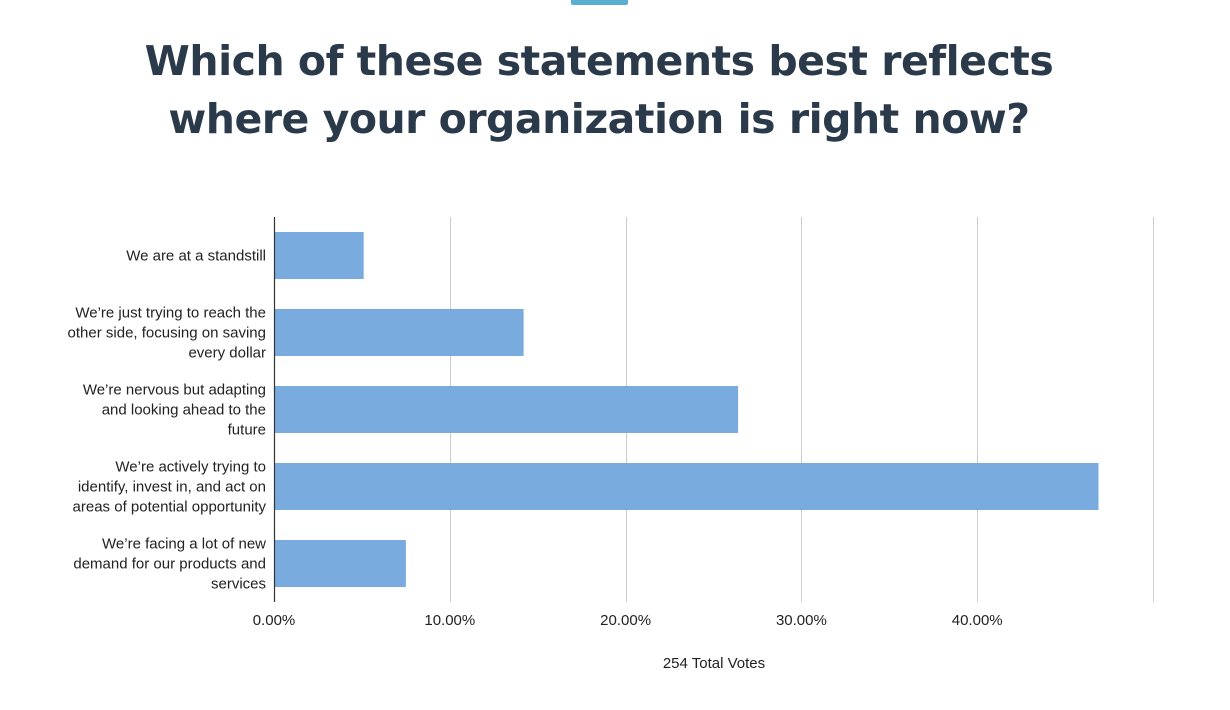 The height and width of the screenshot is (710, 1230). Describe the element at coordinates (196, 256) in the screenshot. I see `category-label-1: We are at a standstill` at that location.